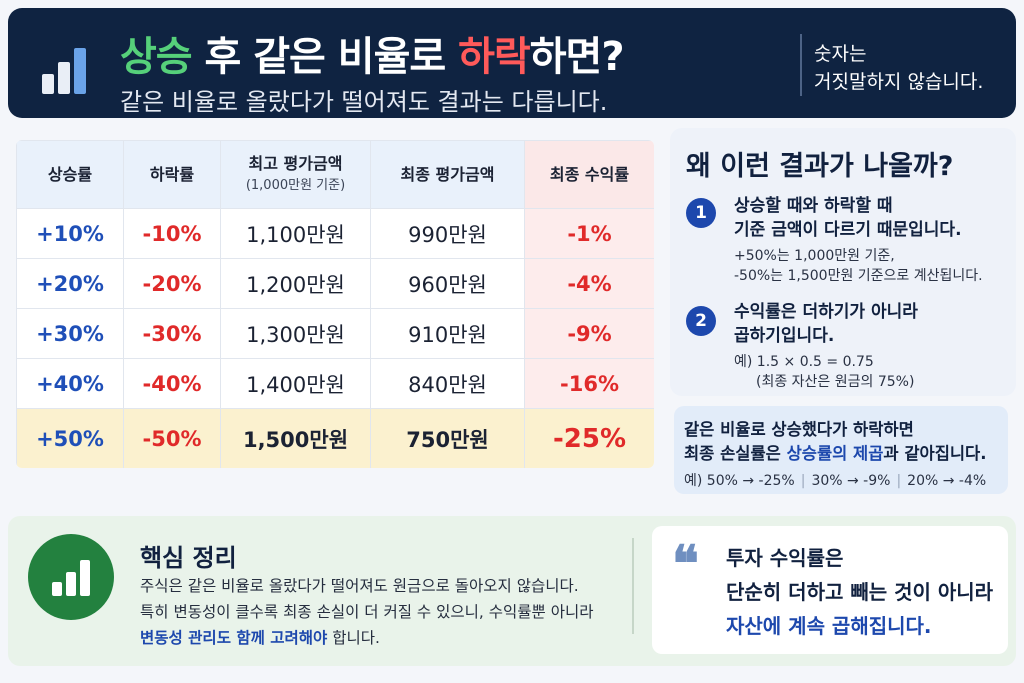 The width and height of the screenshot is (1024, 683). What do you see at coordinates (589, 383) in the screenshot?
I see `cell-return: -16%` at bounding box center [589, 383].